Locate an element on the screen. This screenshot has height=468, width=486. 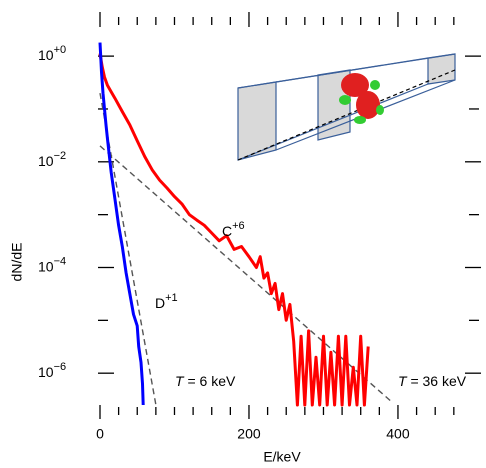
y-tick-label-sup: +0 is located at coordinates (60, 50).